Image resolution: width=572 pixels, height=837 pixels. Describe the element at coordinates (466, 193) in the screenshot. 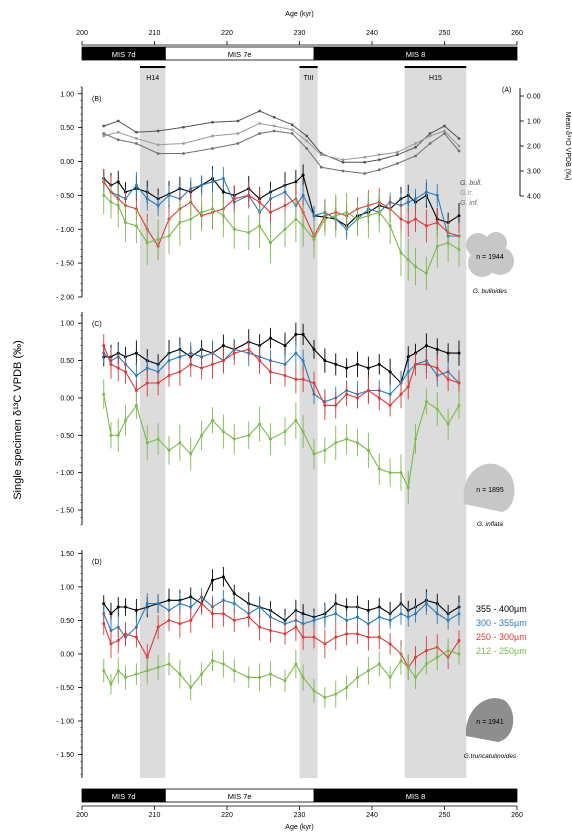

I see `d18o-series-label: G.tr.` at that location.